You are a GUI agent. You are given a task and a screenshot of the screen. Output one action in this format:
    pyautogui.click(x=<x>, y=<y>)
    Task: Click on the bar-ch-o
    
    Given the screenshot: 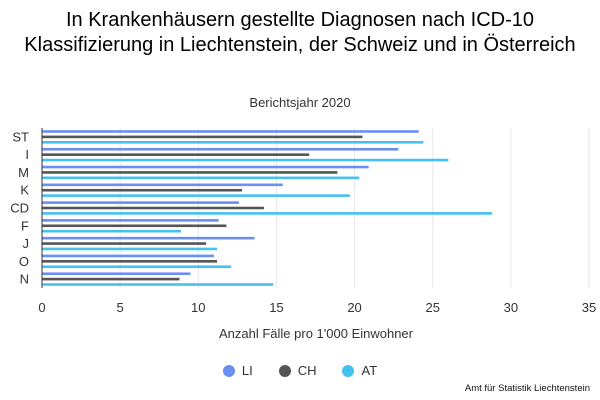 What is the action you would take?
    pyautogui.click(x=130, y=261)
    